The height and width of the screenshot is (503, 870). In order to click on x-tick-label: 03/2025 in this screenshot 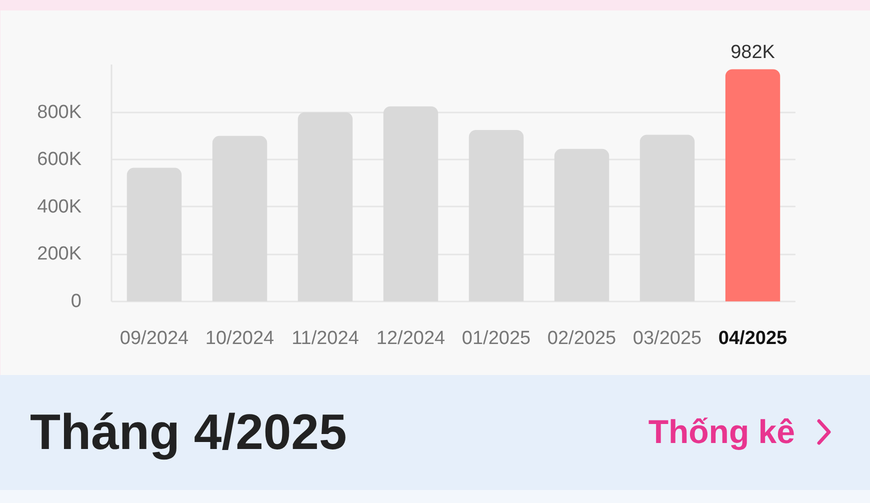, I will do `click(667, 338)`.